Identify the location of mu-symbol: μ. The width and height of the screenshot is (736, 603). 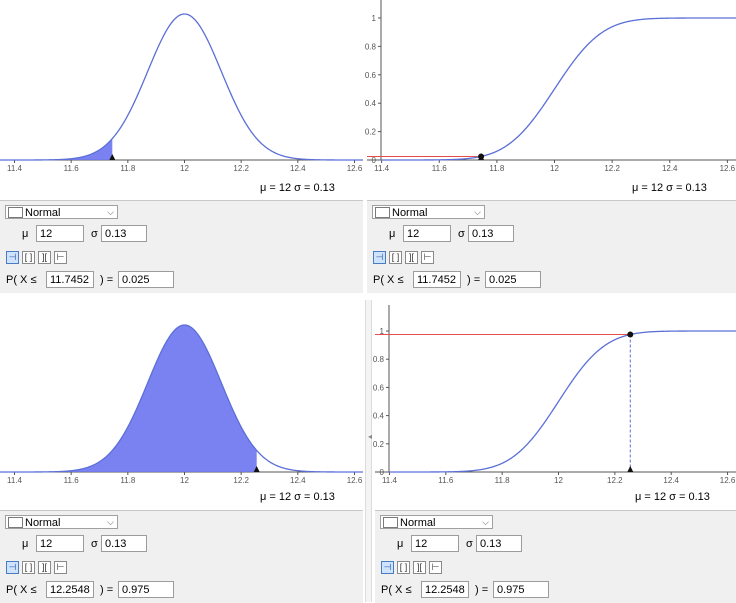
(25, 234).